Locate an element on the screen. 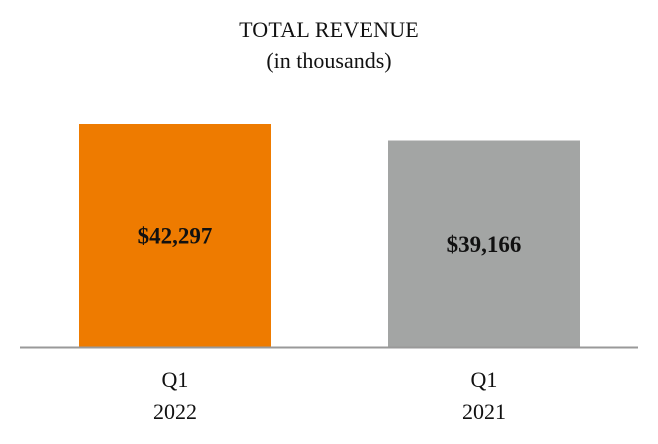  data-label-1: $39,166 is located at coordinates (484, 244).